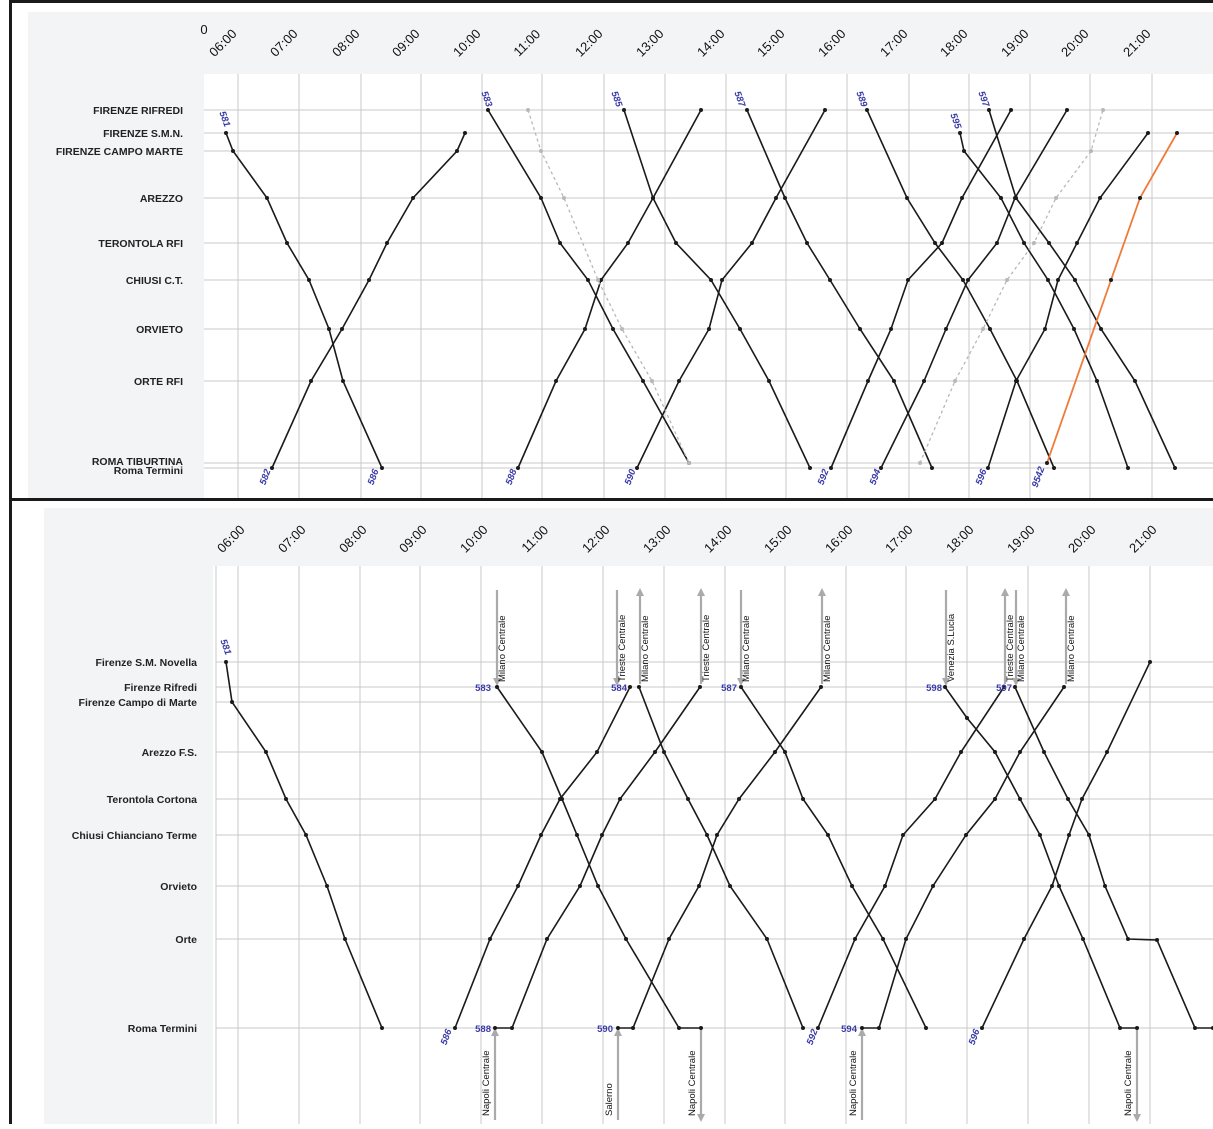 This screenshot has height=1129, width=1213. I want to click on bottom-station-firenze-rifredi: Firenze Rifredi, so click(160, 688).